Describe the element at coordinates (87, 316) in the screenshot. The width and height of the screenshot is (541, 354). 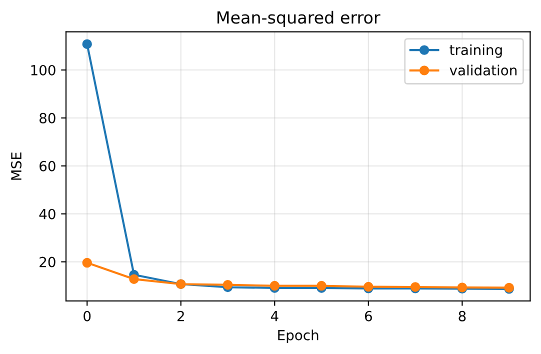
I see `x-tick-label: 0` at that location.